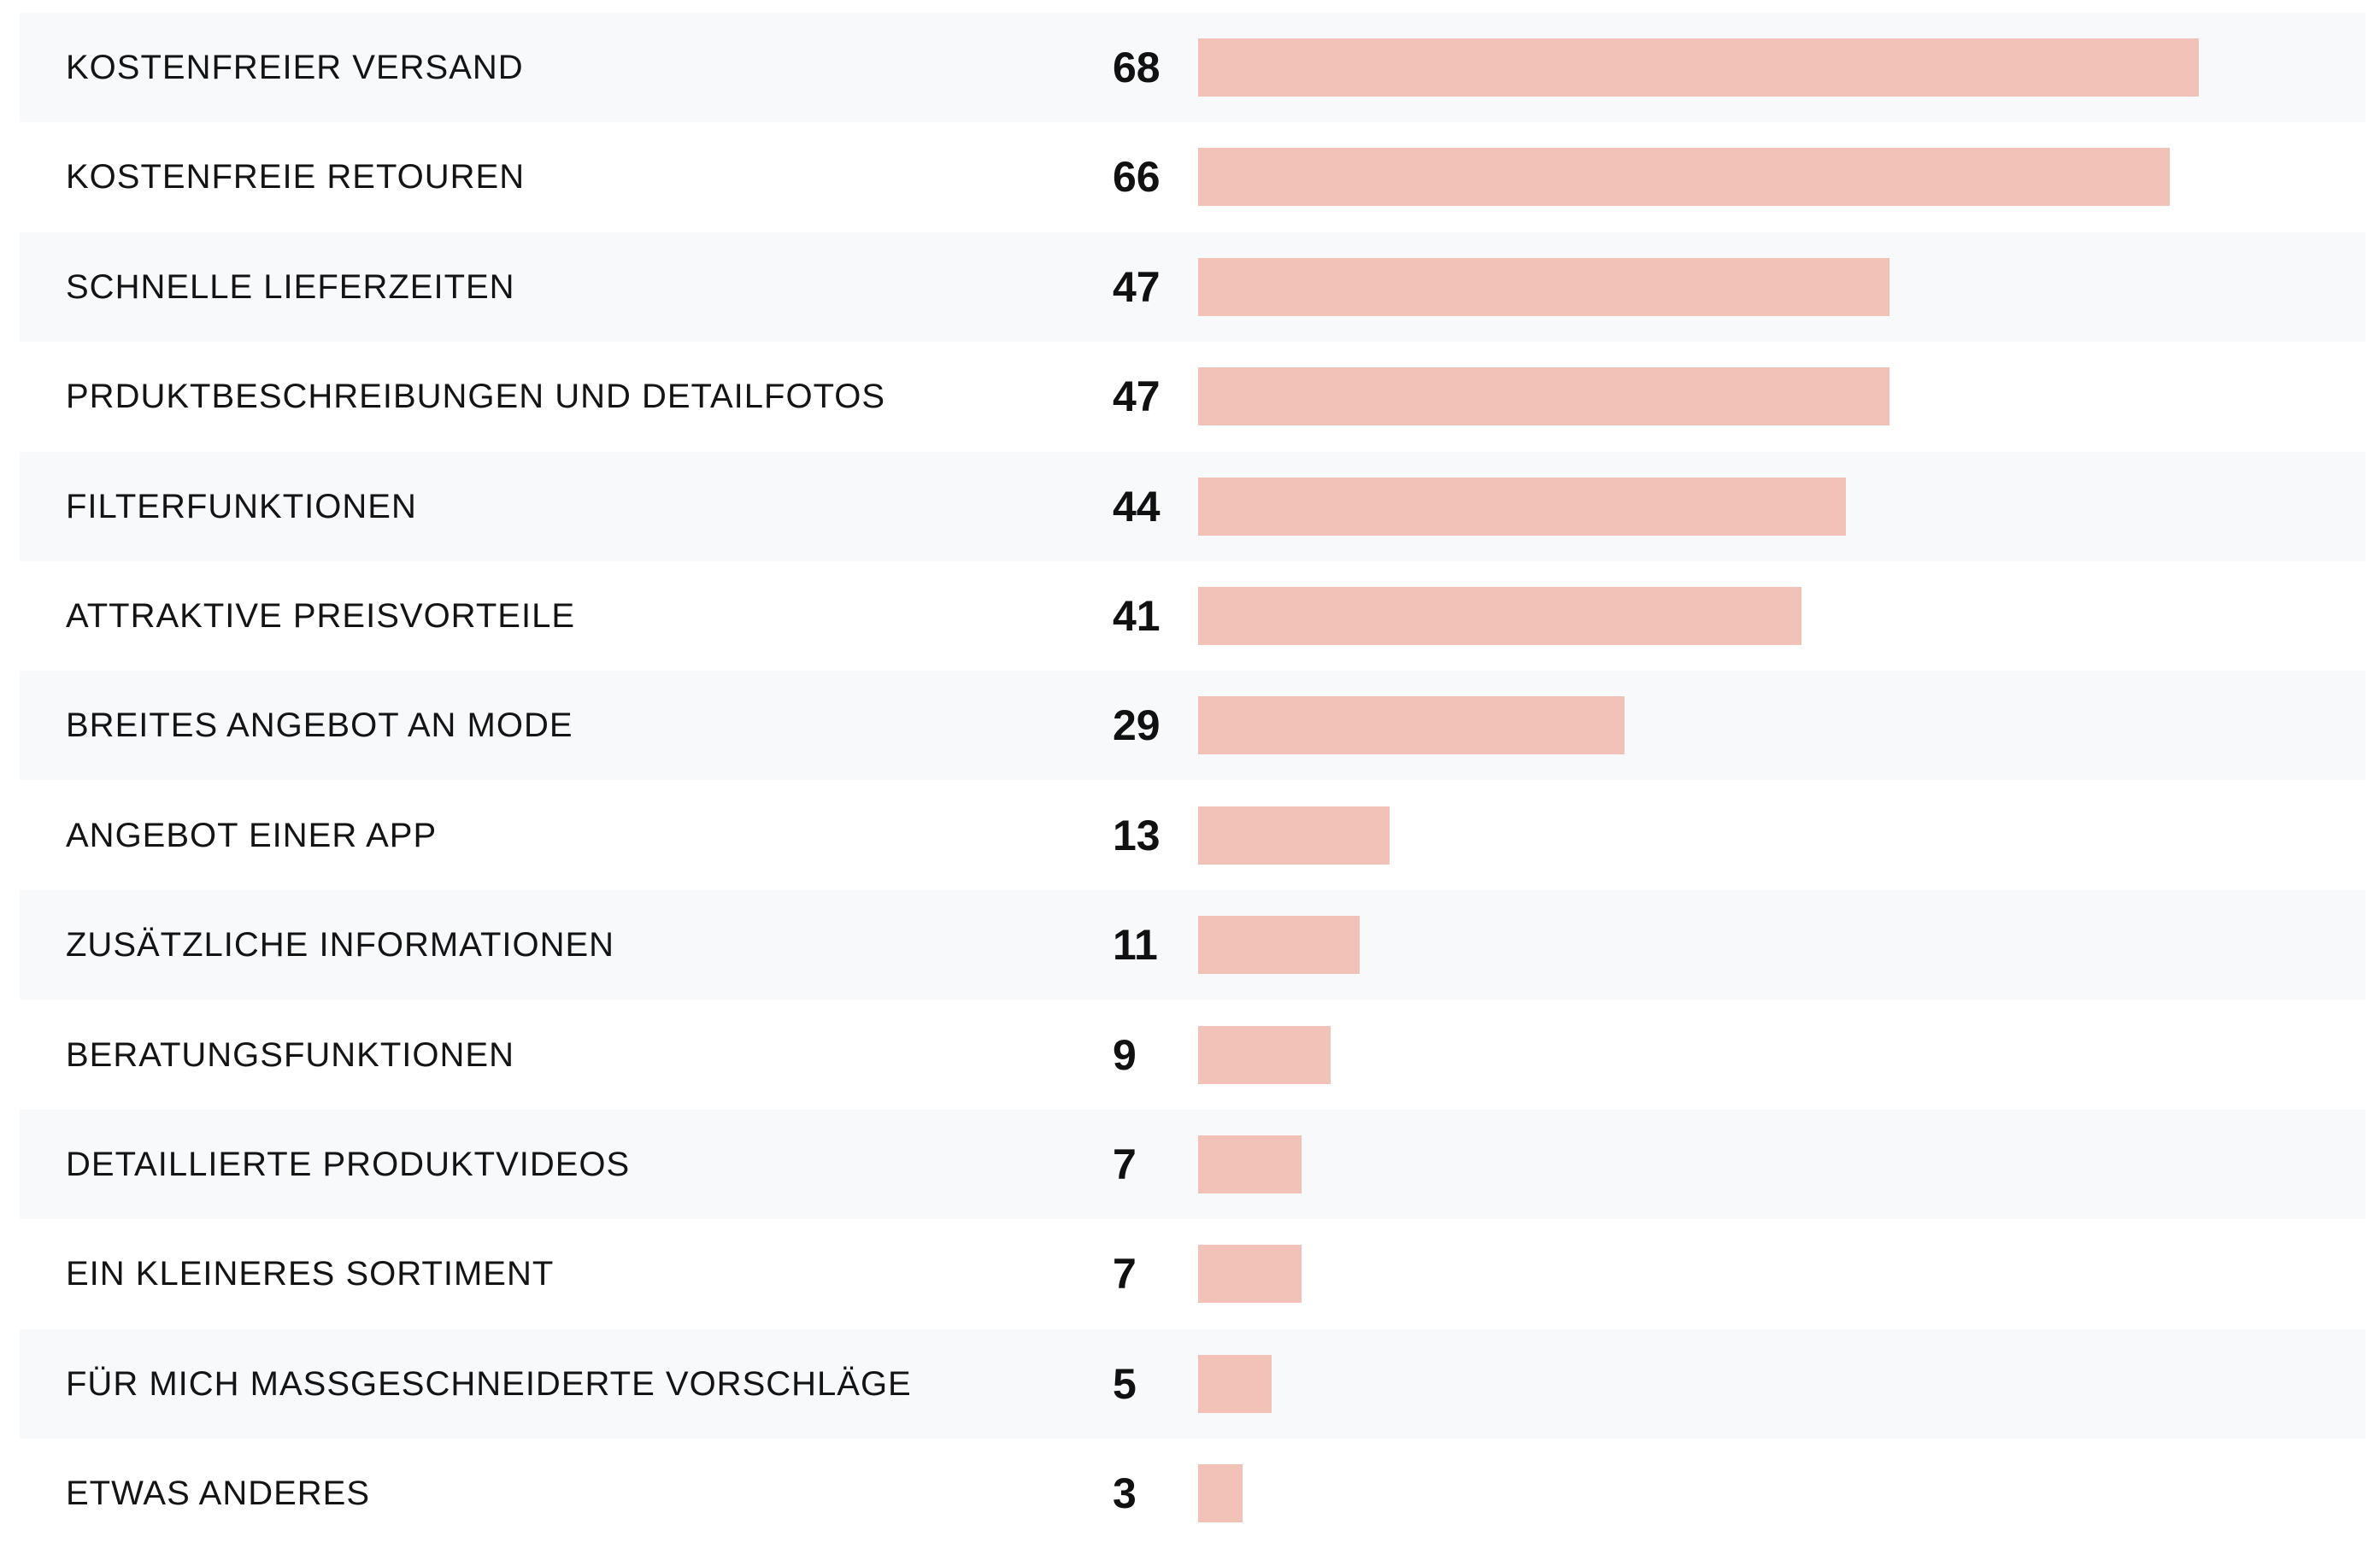  Describe the element at coordinates (1193, 1494) in the screenshot. I see `bar-row: ETWAS ANDERES 3` at that location.